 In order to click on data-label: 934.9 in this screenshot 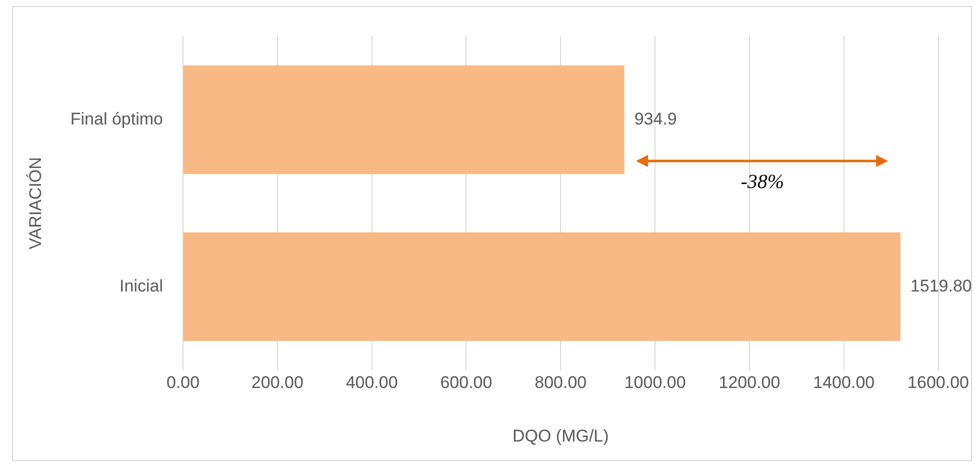, I will do `click(655, 118)`.